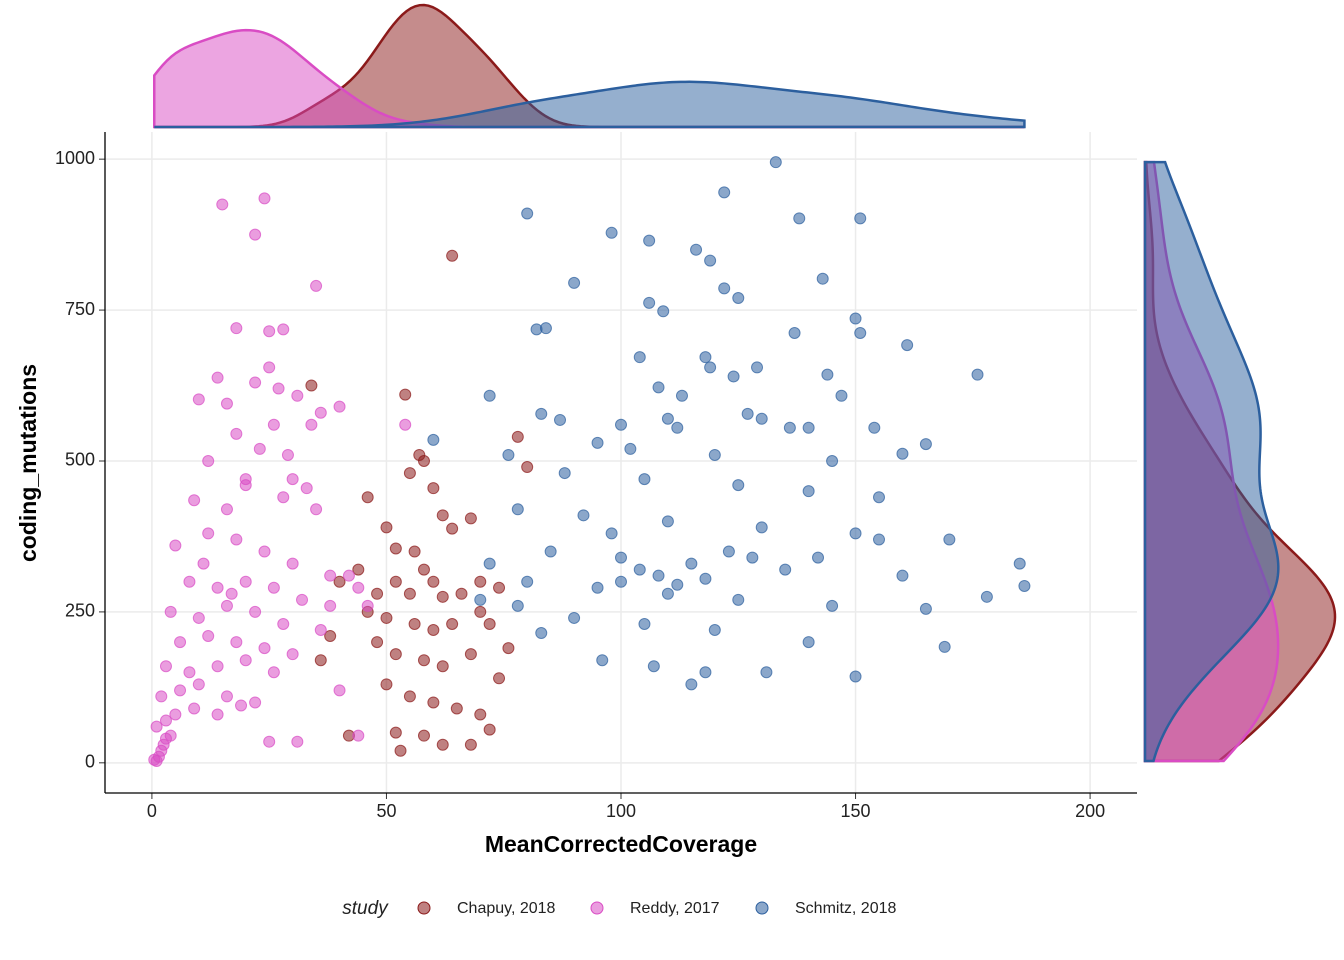  What do you see at coordinates (80, 611) in the screenshot?
I see `y-tick-label: 250` at bounding box center [80, 611].